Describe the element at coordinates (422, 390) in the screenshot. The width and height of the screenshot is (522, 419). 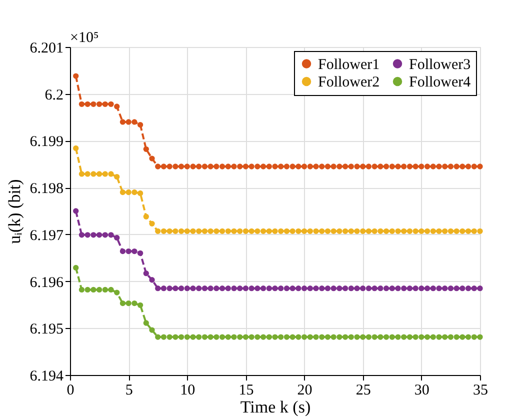
I see `x-tick-label: 30` at that location.